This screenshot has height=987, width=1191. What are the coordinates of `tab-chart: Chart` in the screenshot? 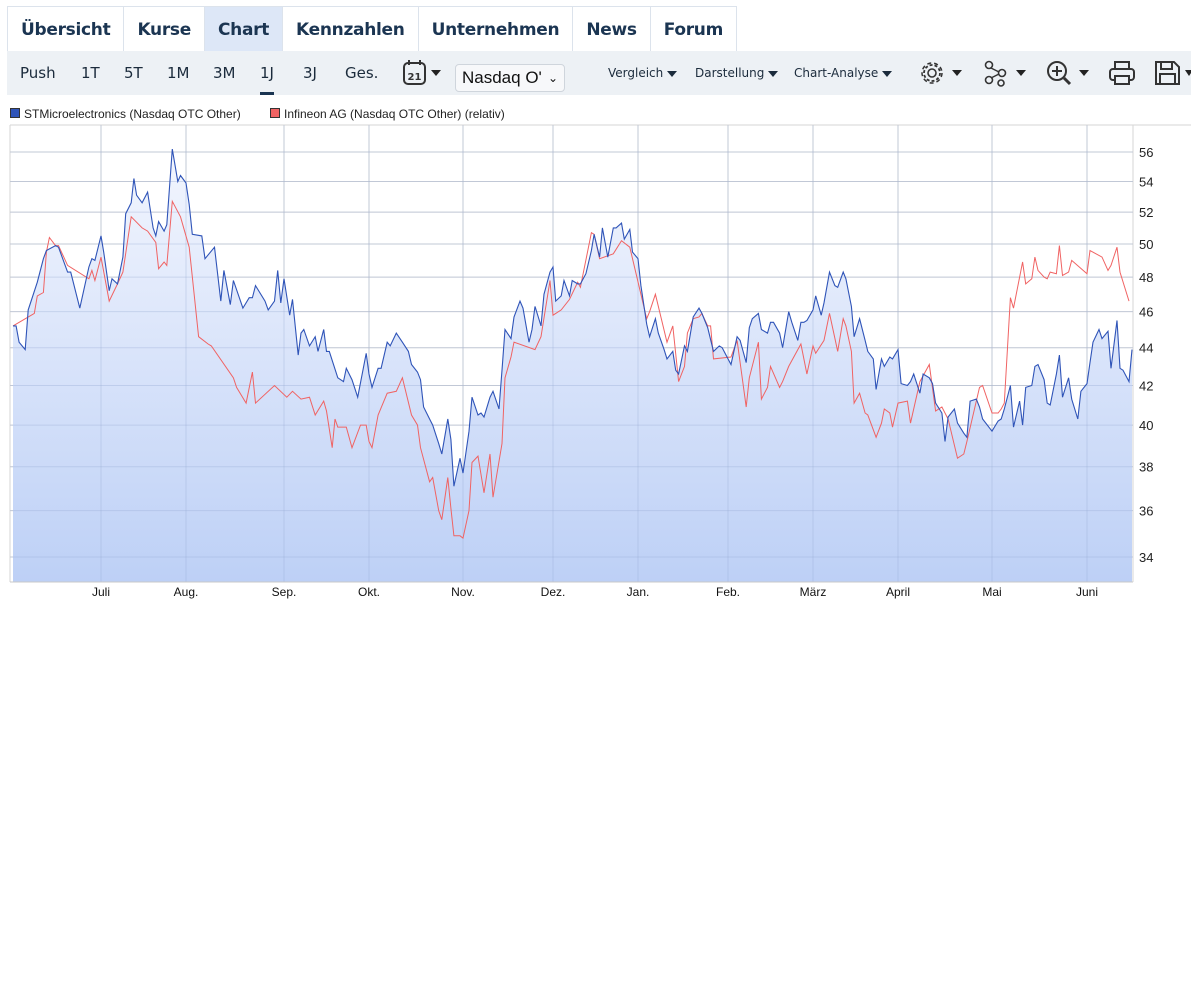 It's located at (244, 29).